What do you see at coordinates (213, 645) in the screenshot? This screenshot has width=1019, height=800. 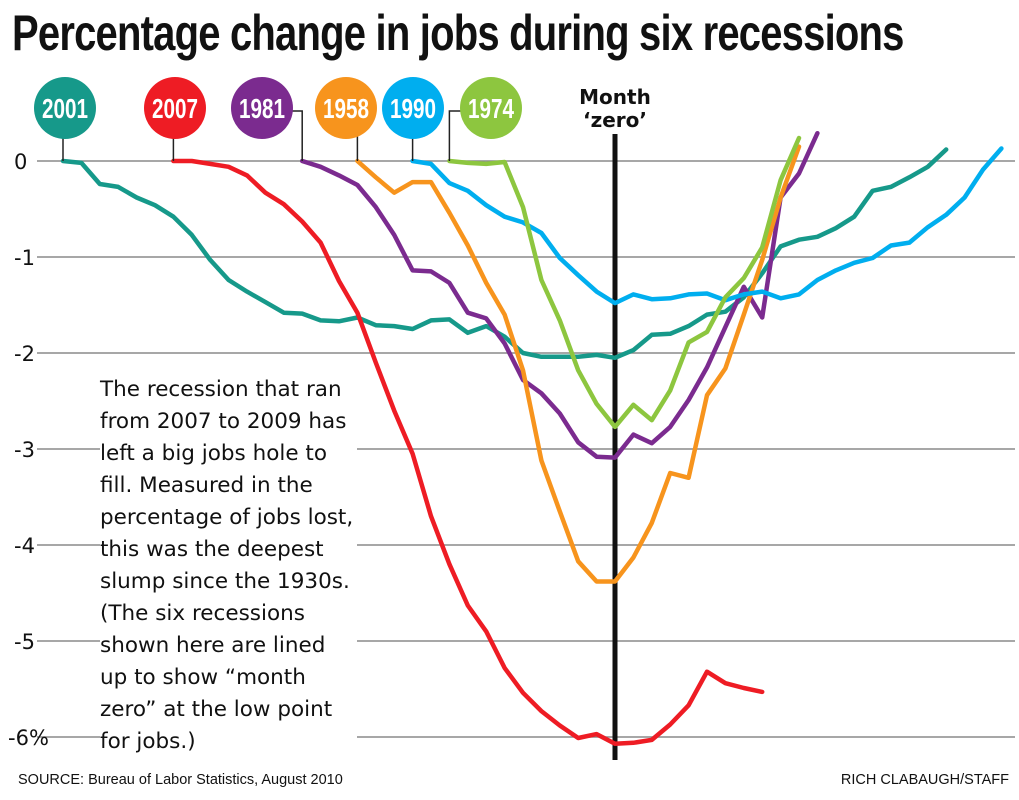 I see `annotation-line: shown here are lined` at bounding box center [213, 645].